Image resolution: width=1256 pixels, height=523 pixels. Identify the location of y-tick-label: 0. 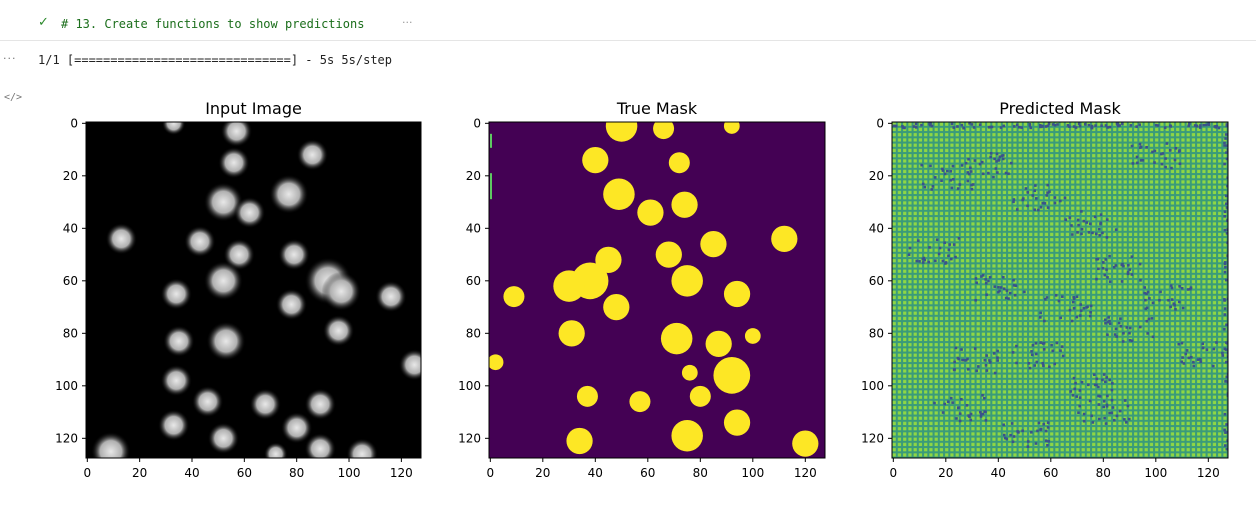
(880, 123).